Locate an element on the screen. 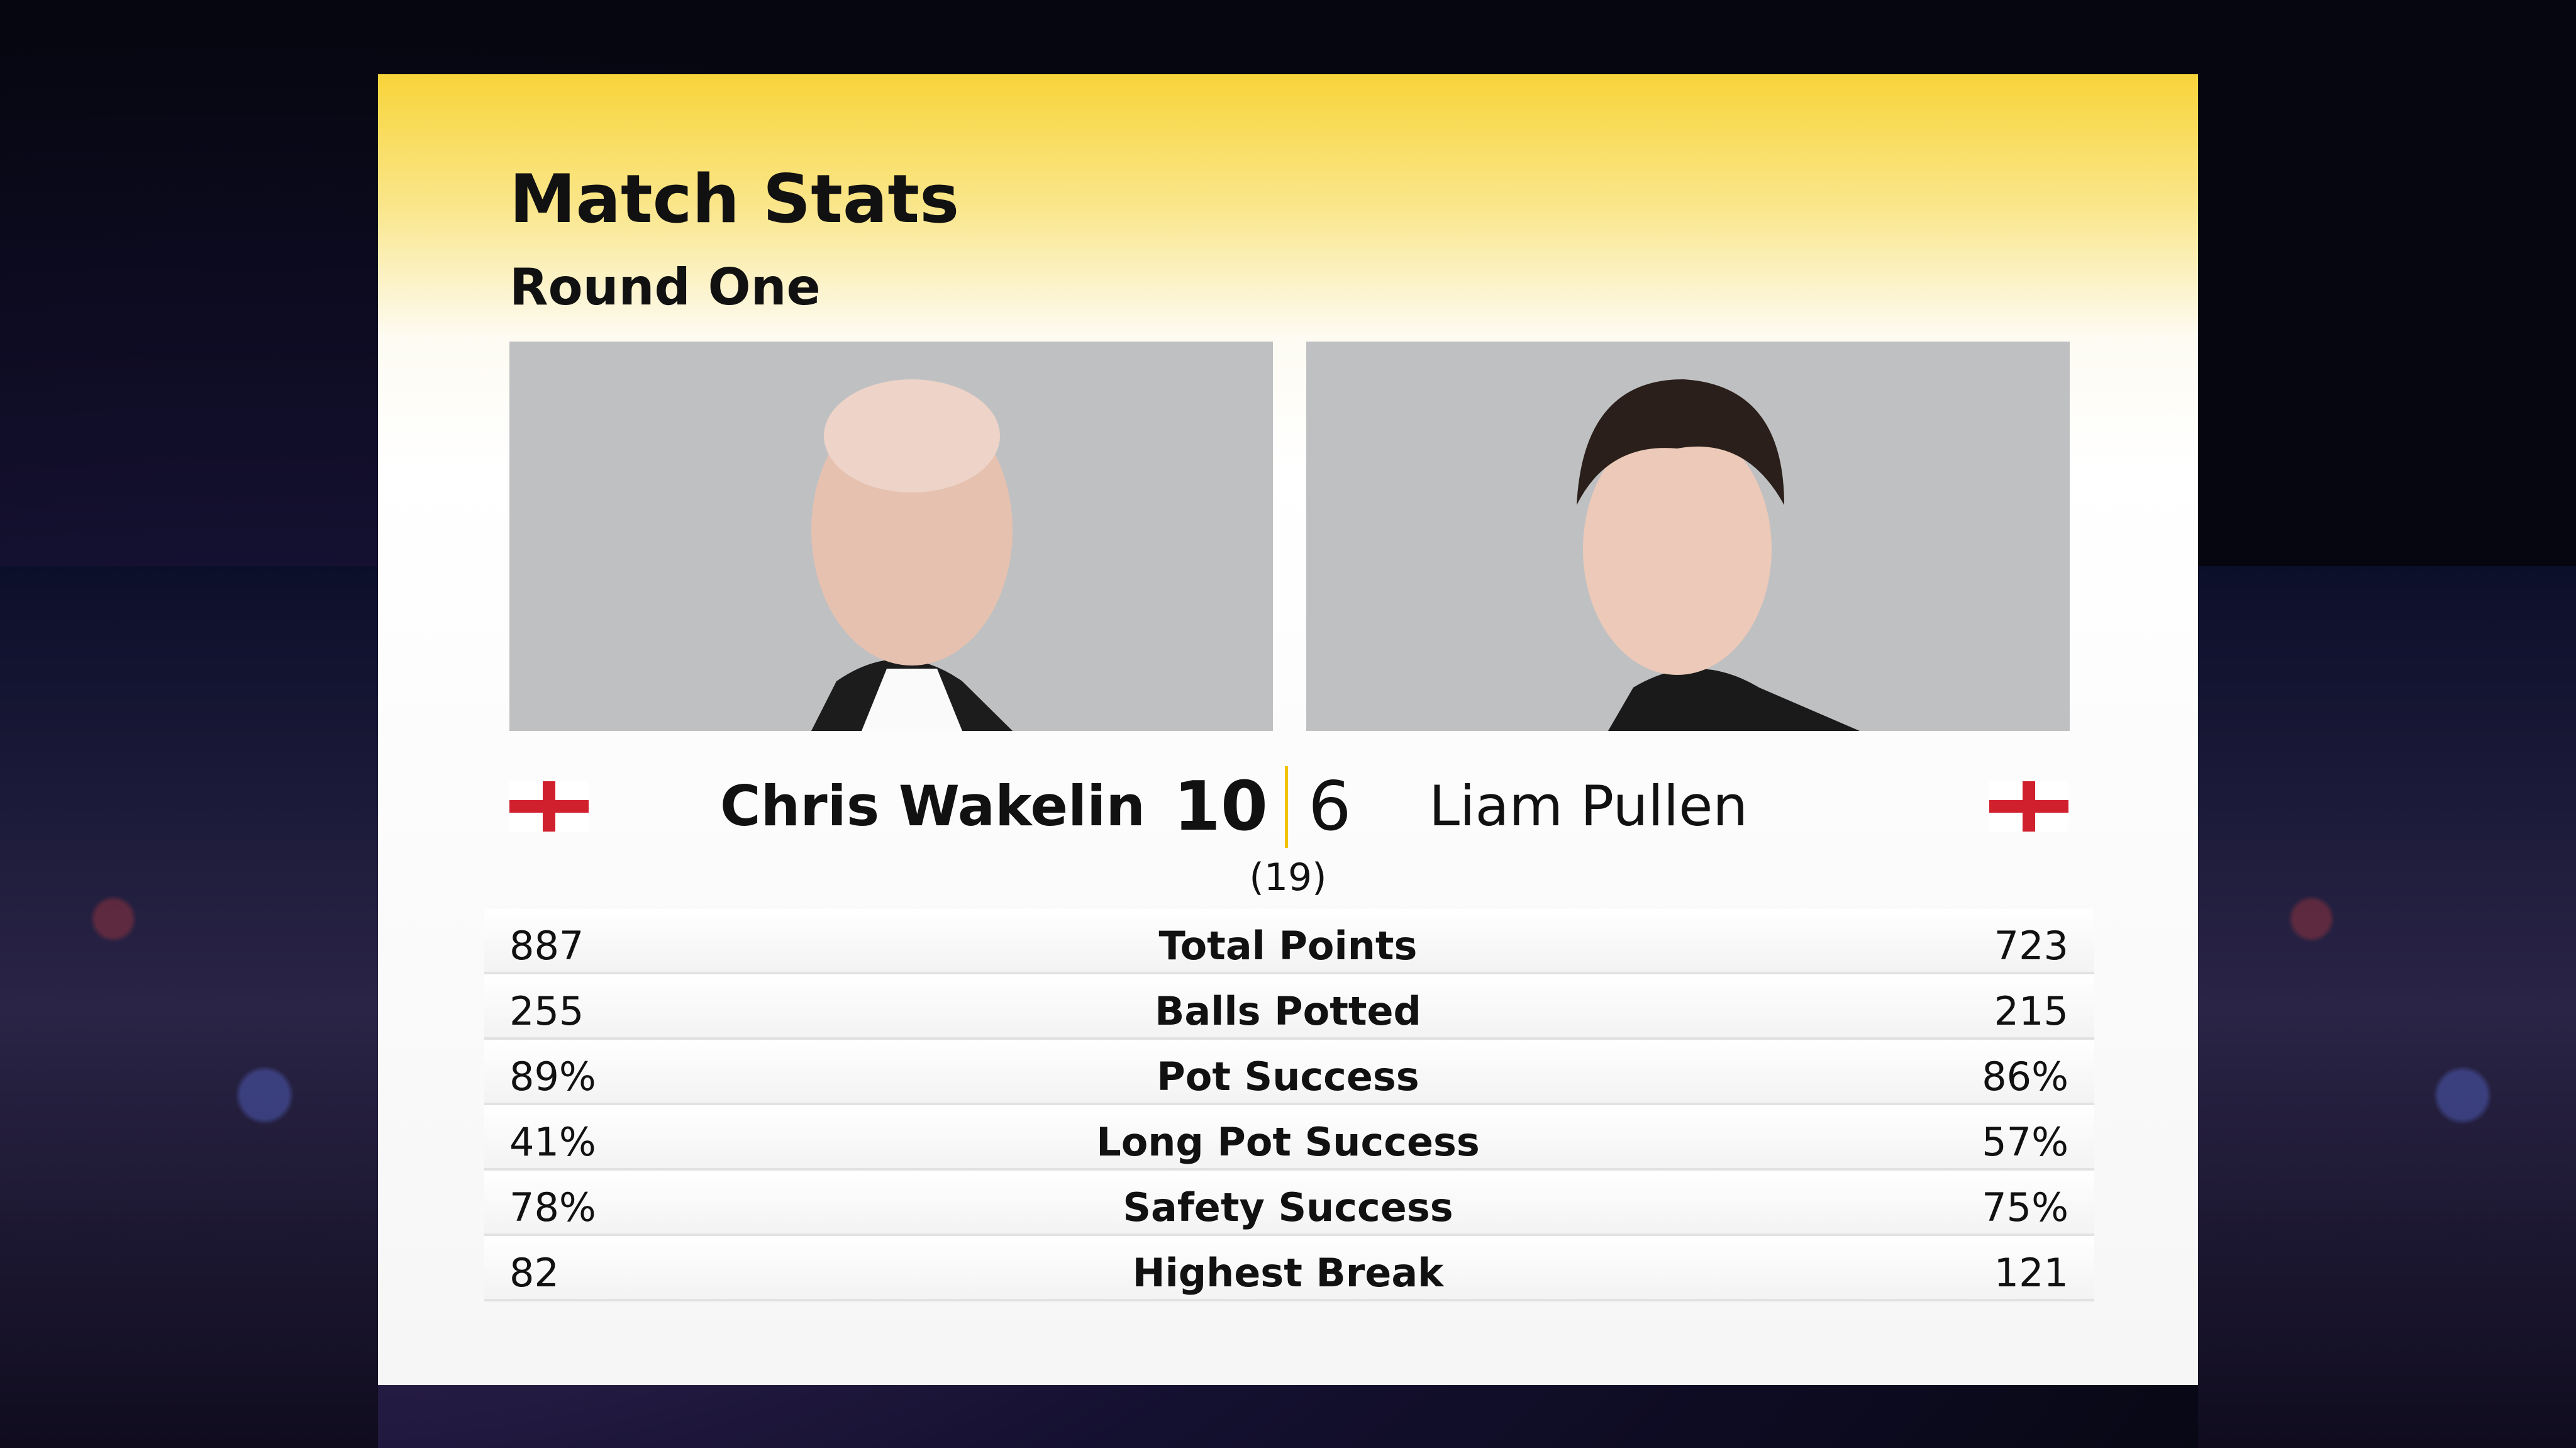  player-score: 10 is located at coordinates (1220, 806).